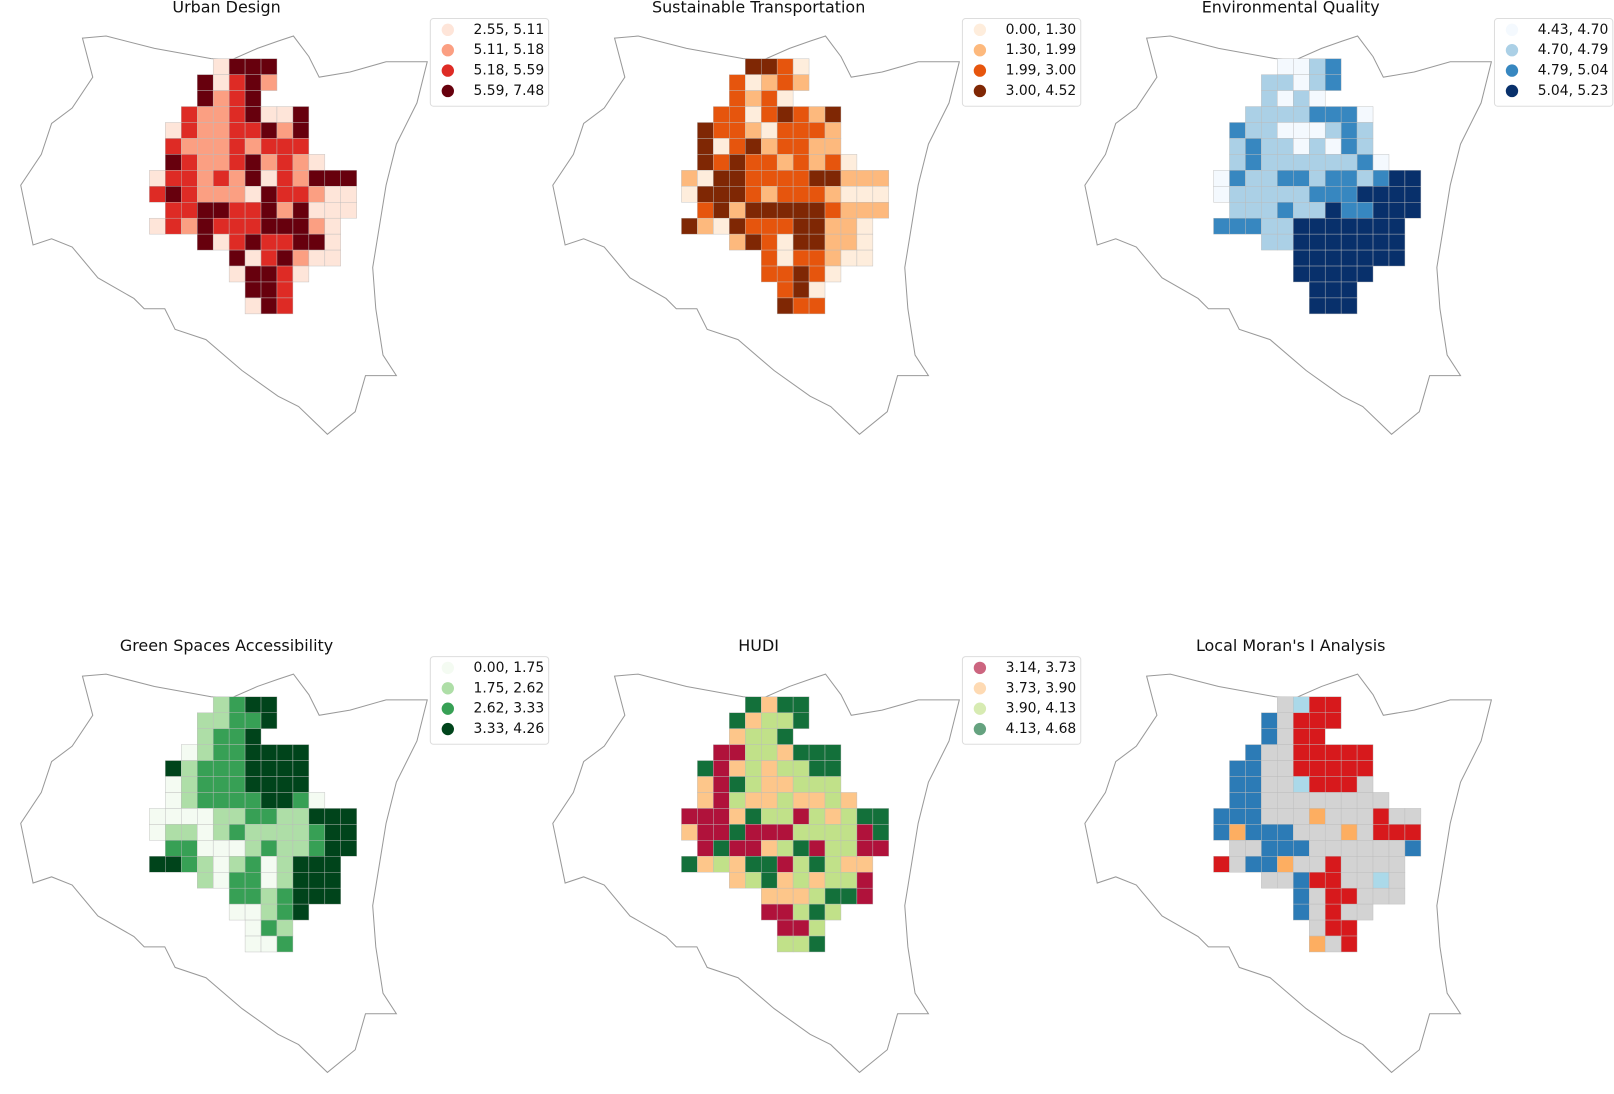  Describe the element at coordinates (1573, 91) in the screenshot. I see `legend-label: 5.04, 5.23` at that location.